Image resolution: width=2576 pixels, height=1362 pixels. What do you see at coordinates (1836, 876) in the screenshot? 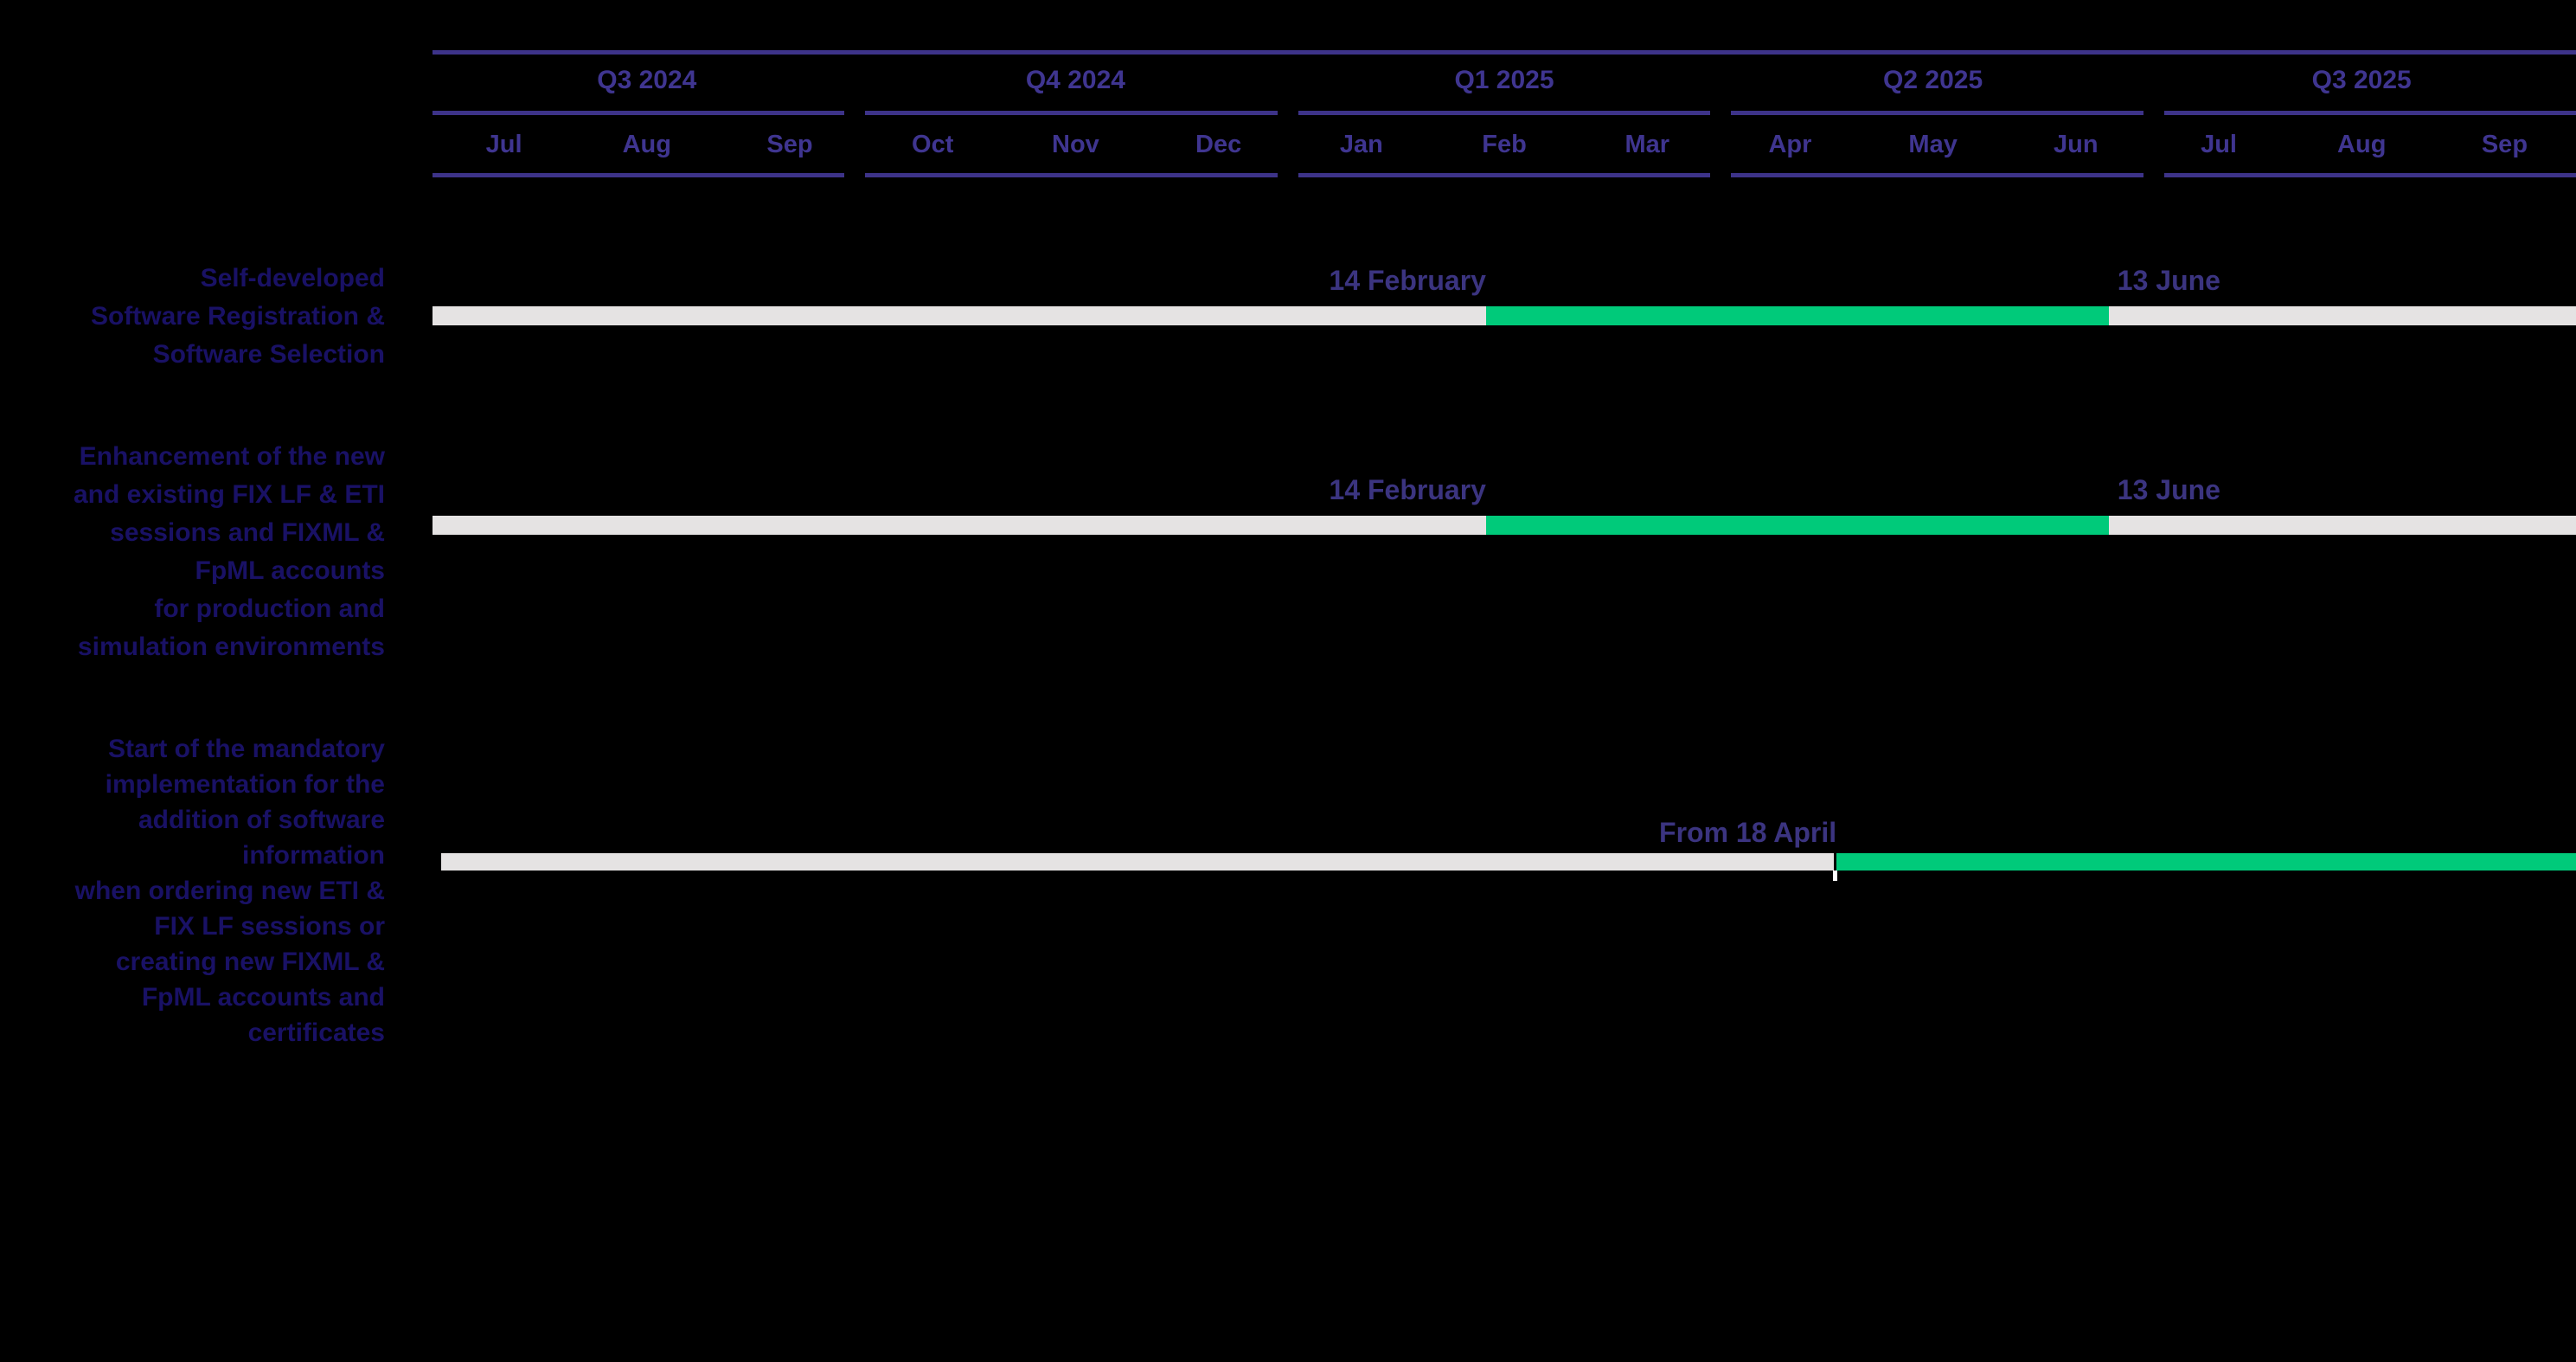
I see `milestone-tick` at bounding box center [1836, 876].